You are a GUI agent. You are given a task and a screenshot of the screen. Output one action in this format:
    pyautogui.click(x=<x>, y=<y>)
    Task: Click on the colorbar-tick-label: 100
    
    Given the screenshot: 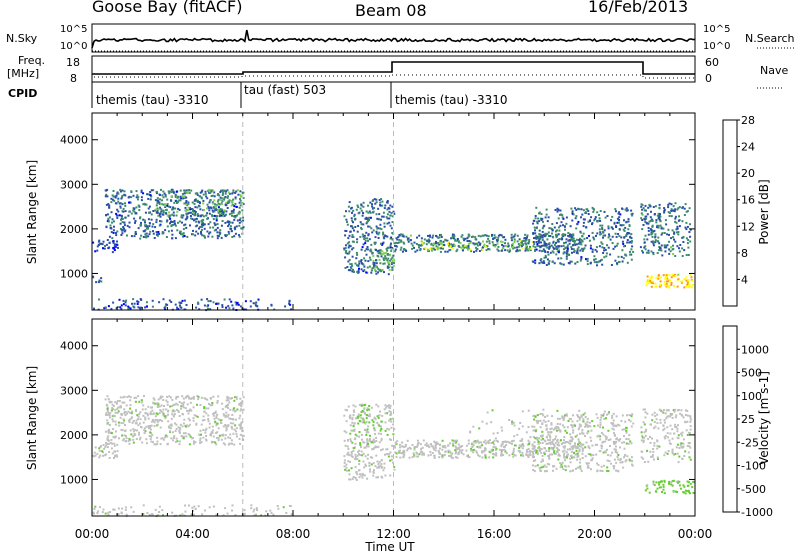 What is the action you would take?
    pyautogui.click(x=751, y=396)
    